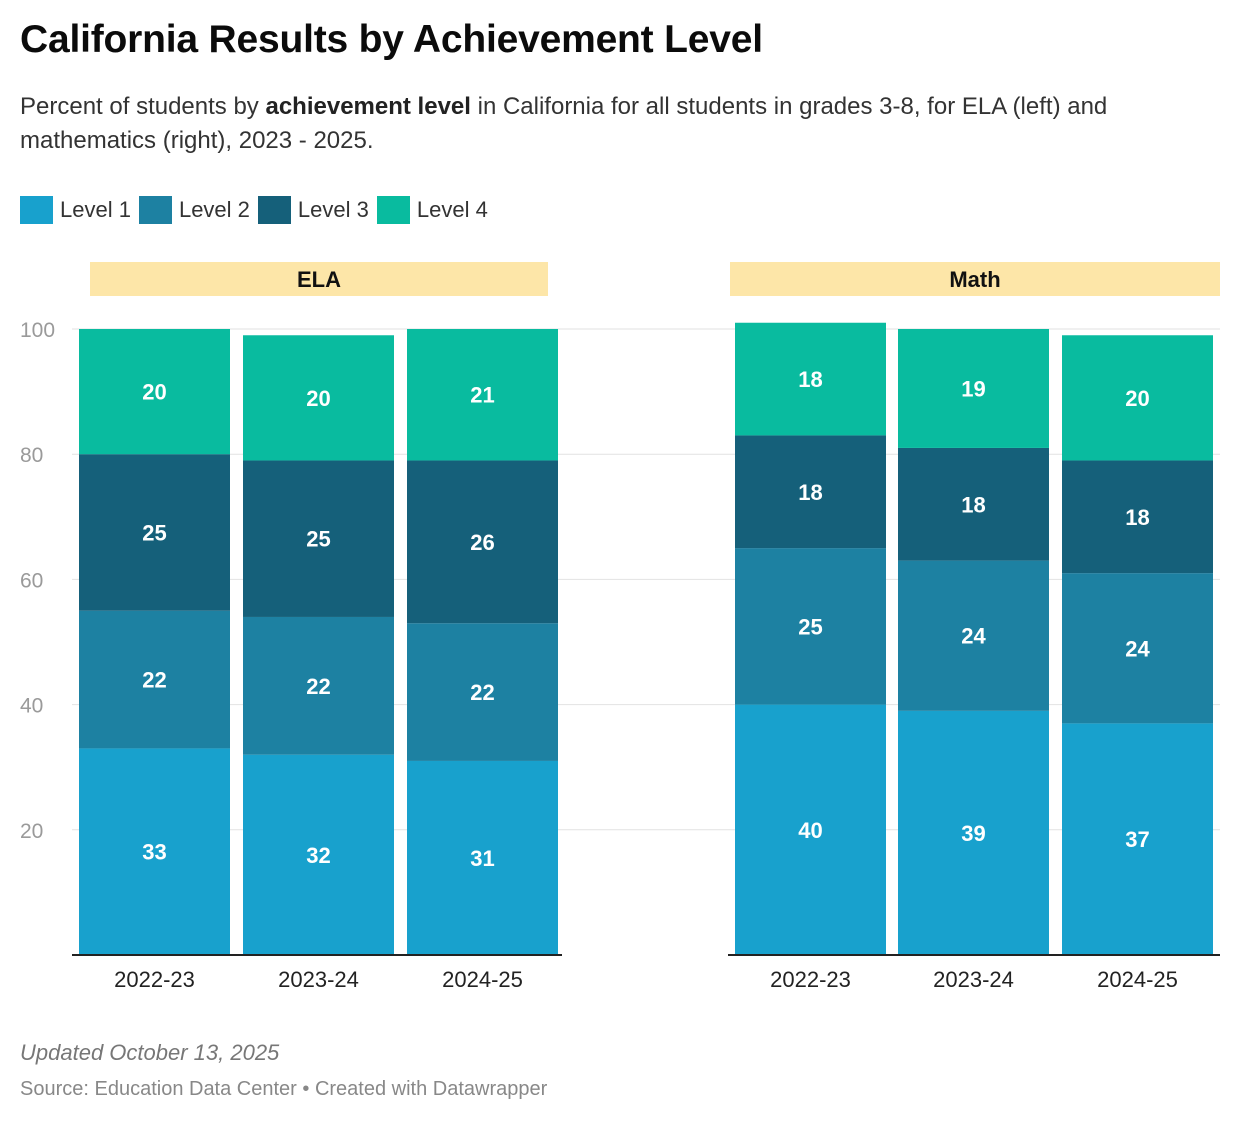  I want to click on y-tick-label-100: 100, so click(37, 330).